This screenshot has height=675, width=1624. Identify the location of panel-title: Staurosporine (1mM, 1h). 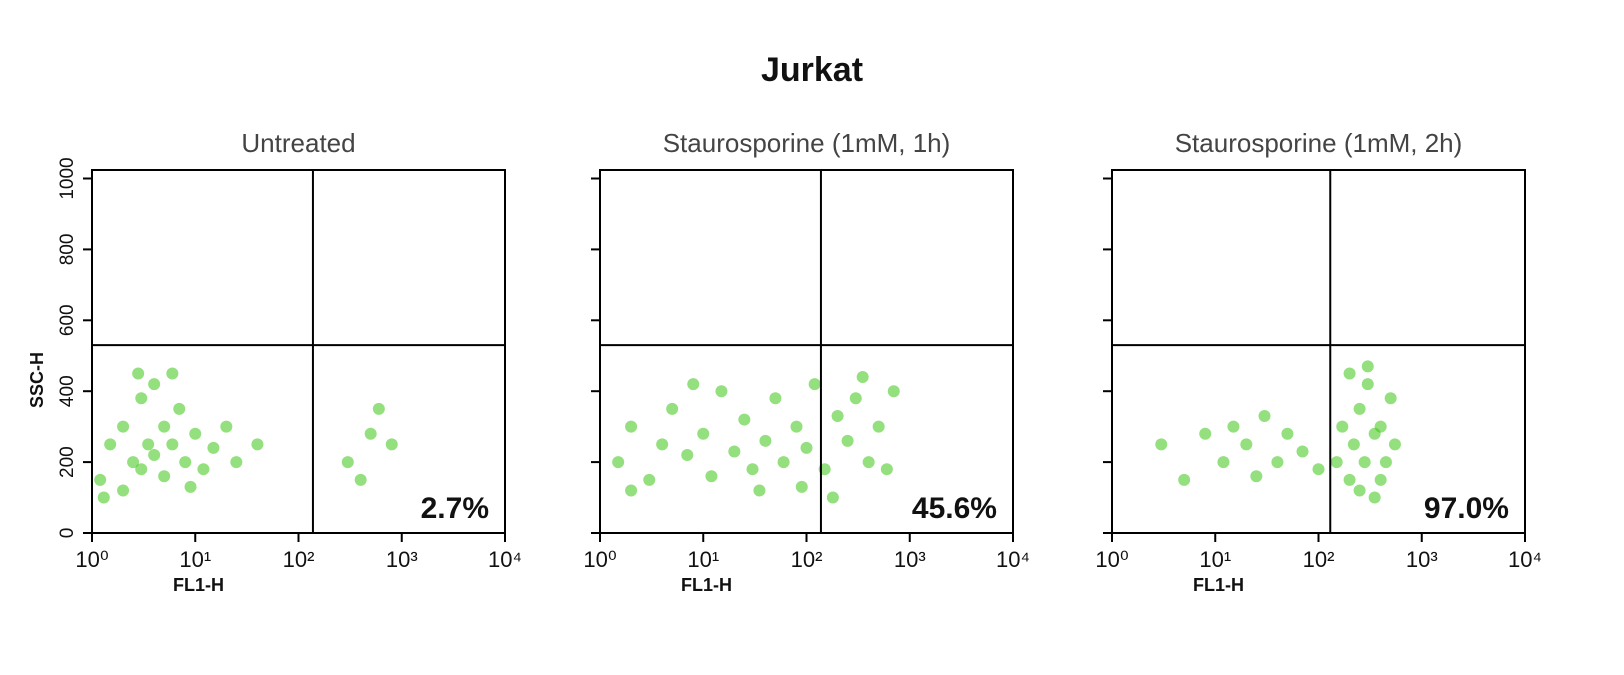
(807, 143).